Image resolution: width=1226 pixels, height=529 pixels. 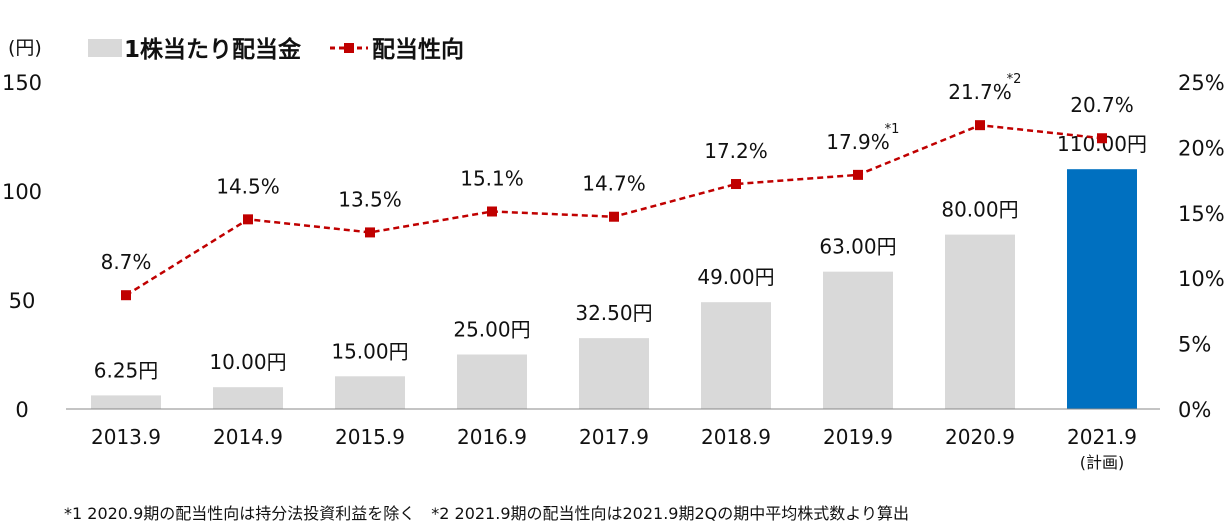 I want to click on payout-ratio-footnote-mark-2020.9: *2, so click(x=1014, y=79).